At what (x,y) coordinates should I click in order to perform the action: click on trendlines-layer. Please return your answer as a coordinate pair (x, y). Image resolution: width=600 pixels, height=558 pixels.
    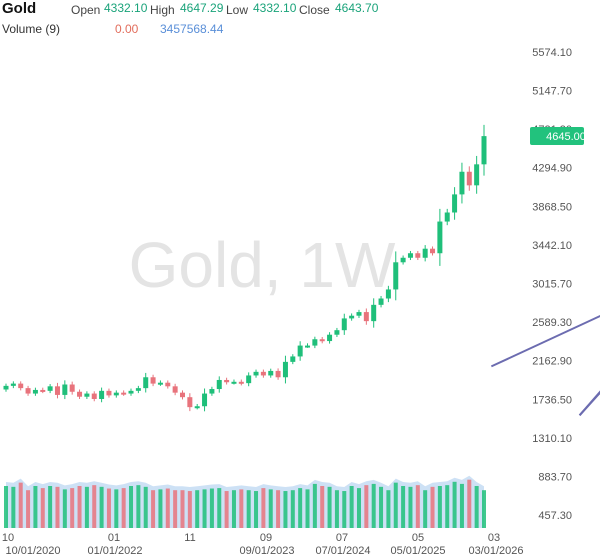
    Looking at the image, I should click on (545, 234).